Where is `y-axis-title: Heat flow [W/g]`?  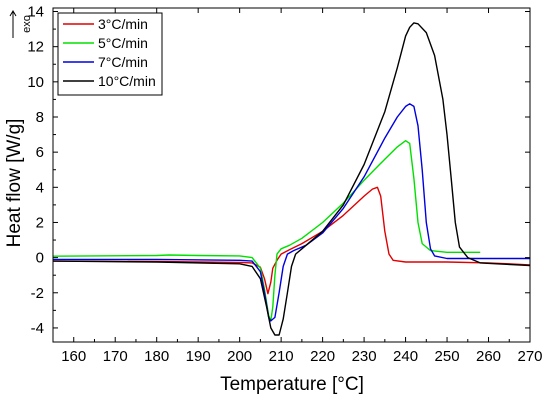 y-axis-title: Heat flow [W/g] is located at coordinates (14, 183).